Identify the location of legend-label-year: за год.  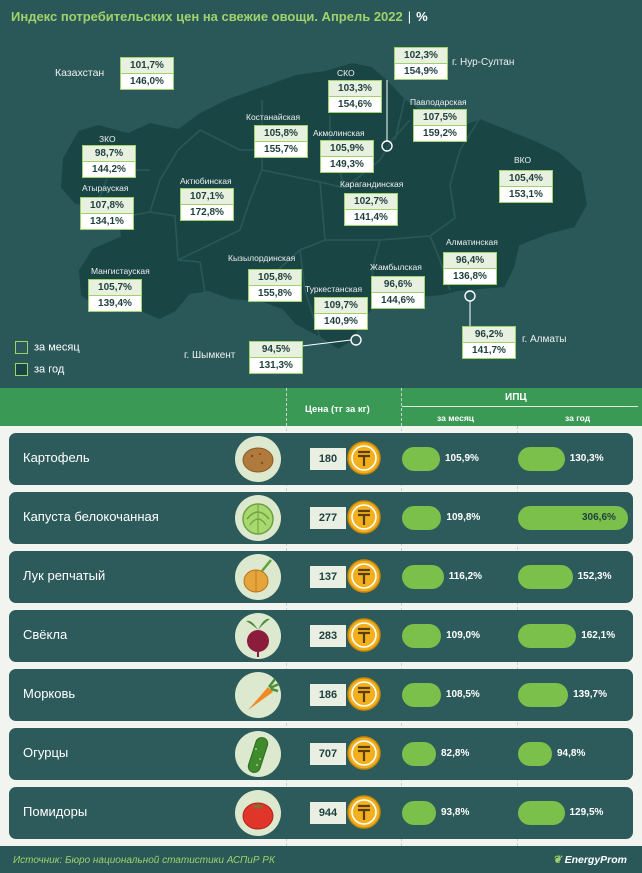
(49, 369).